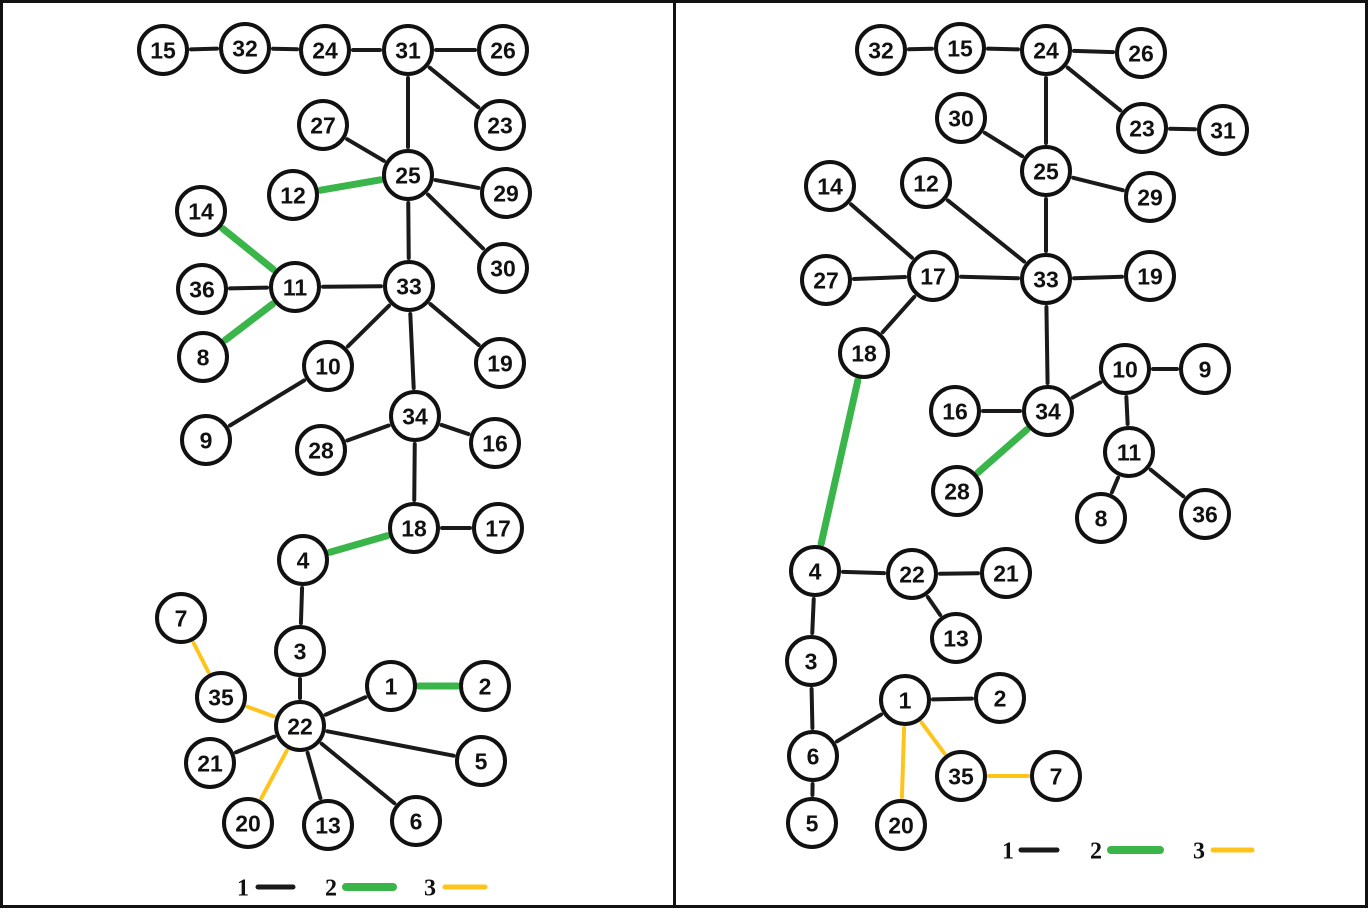 This screenshot has height=908, width=1368. I want to click on node-33: 33, so click(409, 286).